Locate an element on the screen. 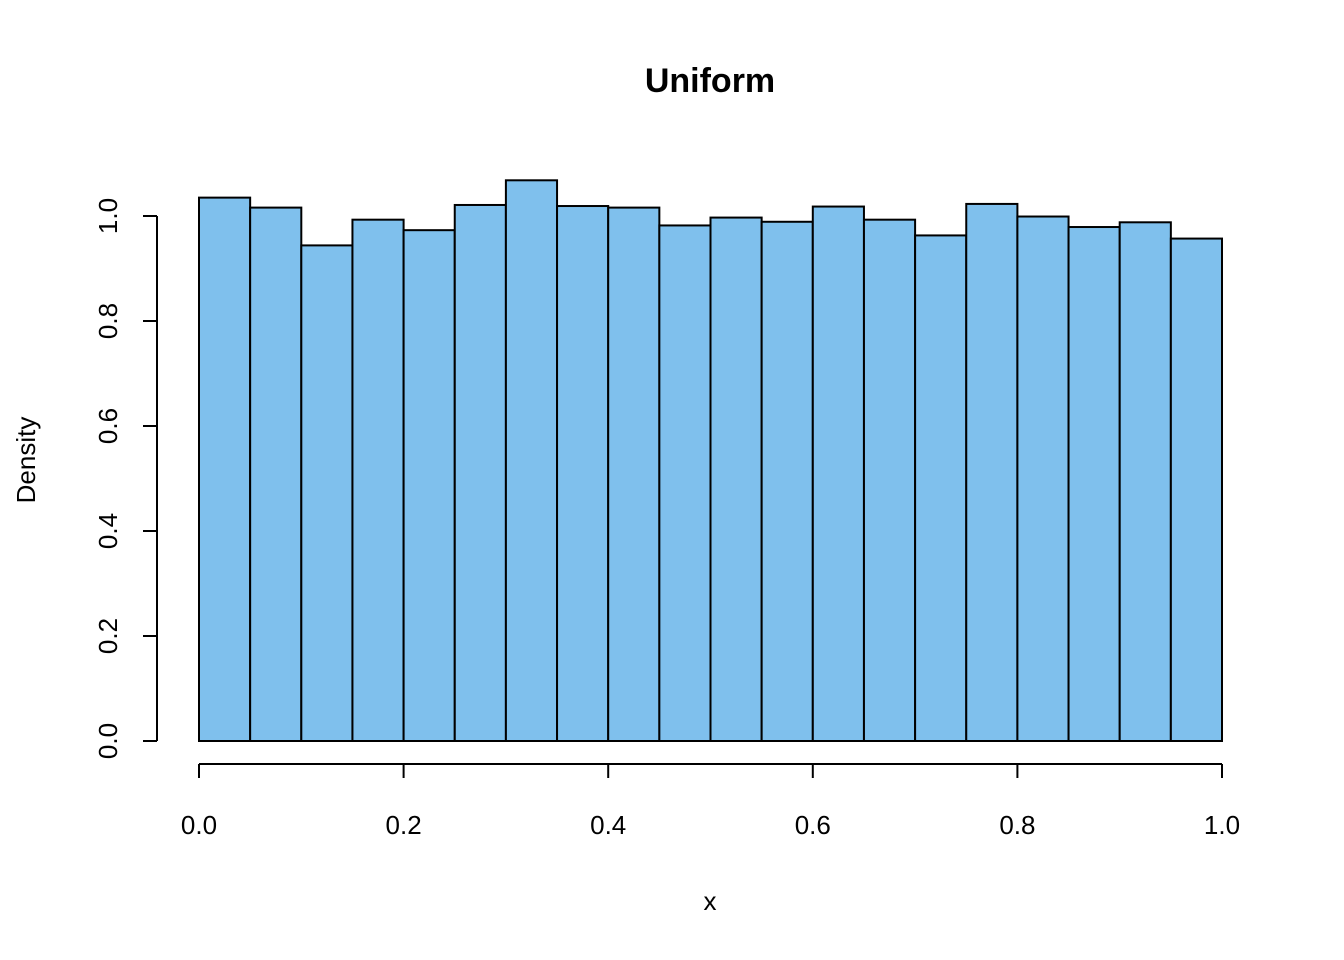 The image size is (1344, 960). x-tick-label: 0.8 is located at coordinates (1017, 825).